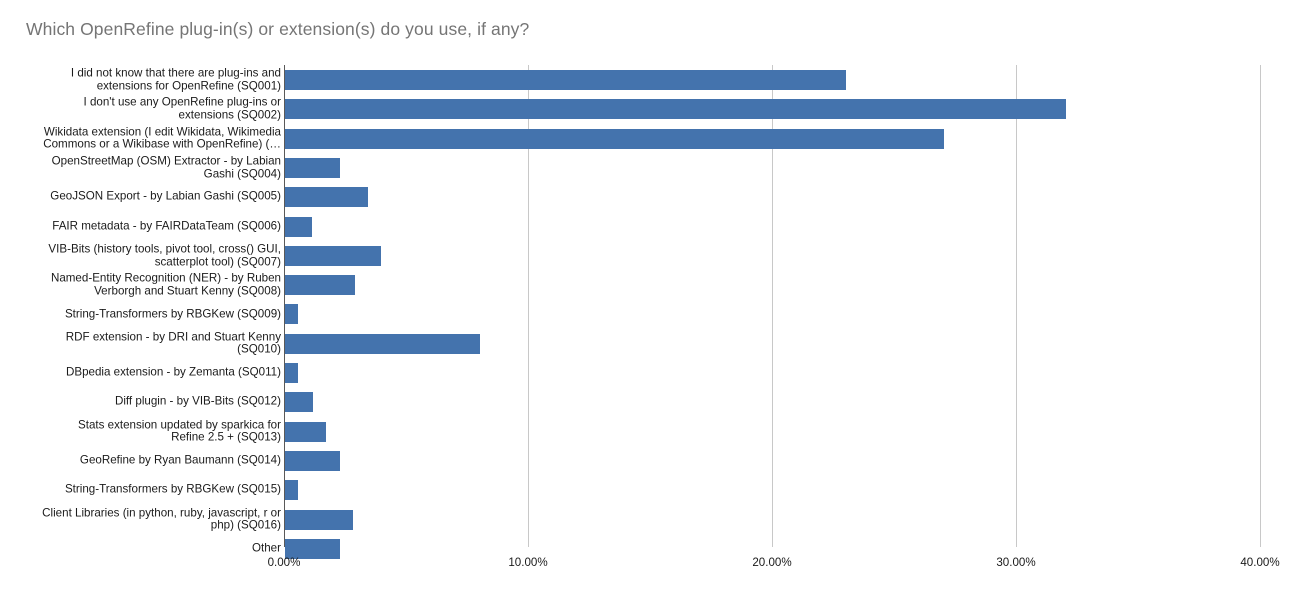  I want to click on bar-row: Other, so click(648, 548).